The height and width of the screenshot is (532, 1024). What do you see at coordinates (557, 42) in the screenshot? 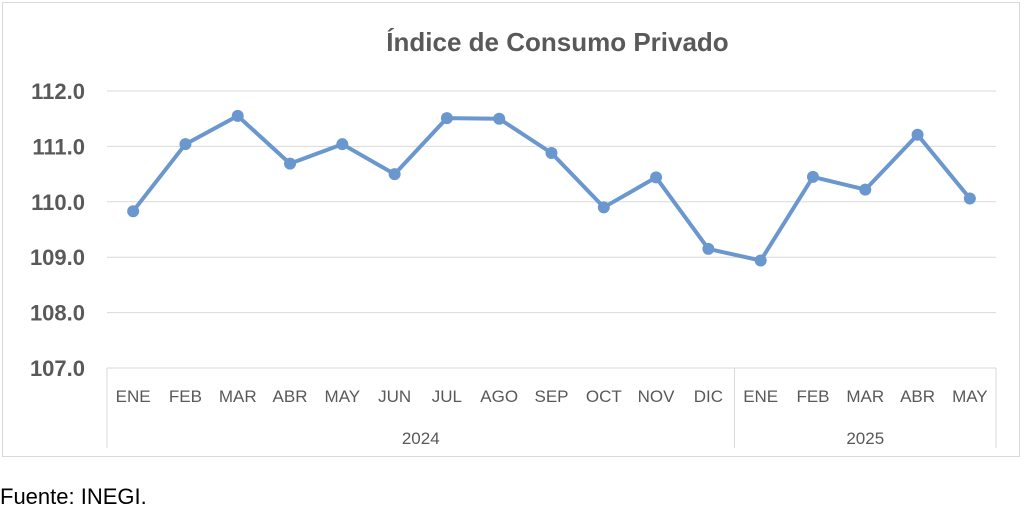
I see `chart-title: Índice de Consumo Privado` at bounding box center [557, 42].